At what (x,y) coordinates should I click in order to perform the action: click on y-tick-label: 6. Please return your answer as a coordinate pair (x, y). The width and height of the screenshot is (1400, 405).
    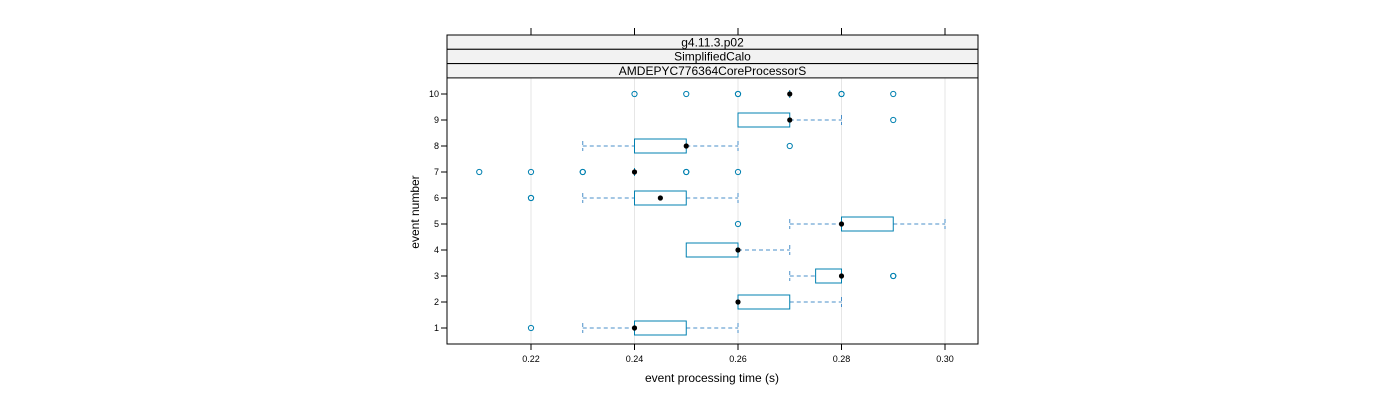
    Looking at the image, I should click on (436, 198).